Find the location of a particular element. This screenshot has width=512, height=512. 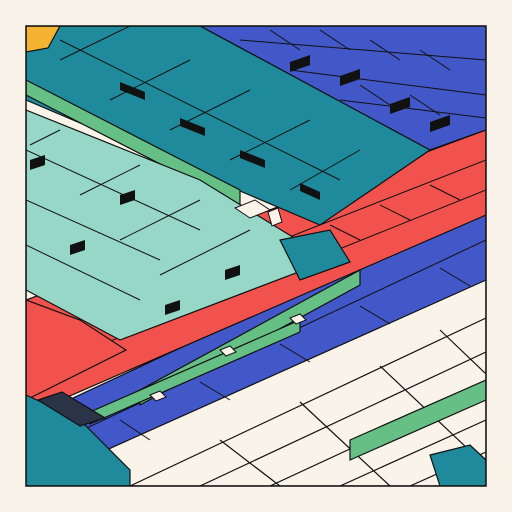

green-strip-bottom-right is located at coordinates (417, 420).